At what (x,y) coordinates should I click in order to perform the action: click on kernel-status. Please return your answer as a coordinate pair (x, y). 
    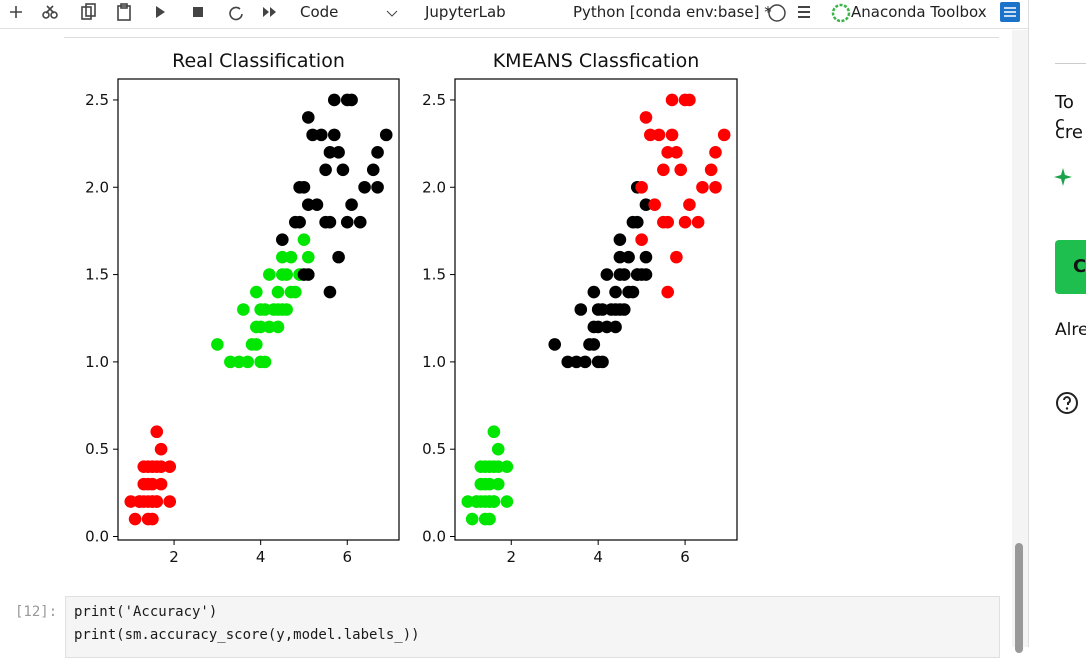
    Looking at the image, I should click on (789, 13).